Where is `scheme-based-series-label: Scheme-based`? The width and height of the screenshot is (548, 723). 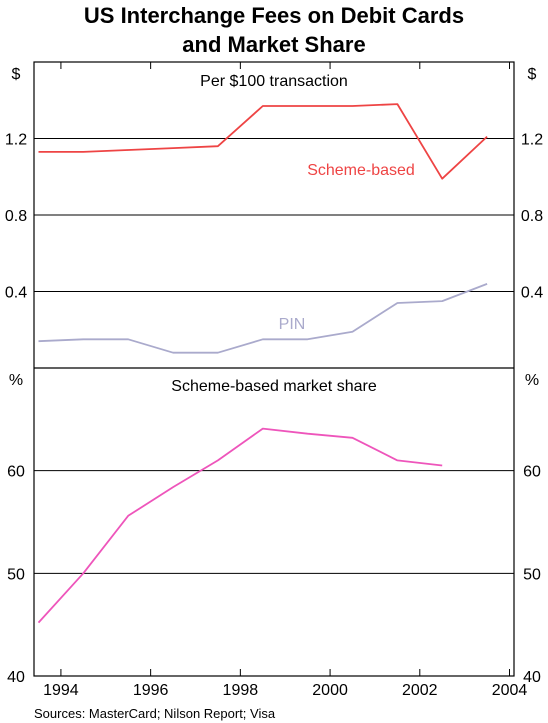
scheme-based-series-label: Scheme-based is located at coordinates (361, 170).